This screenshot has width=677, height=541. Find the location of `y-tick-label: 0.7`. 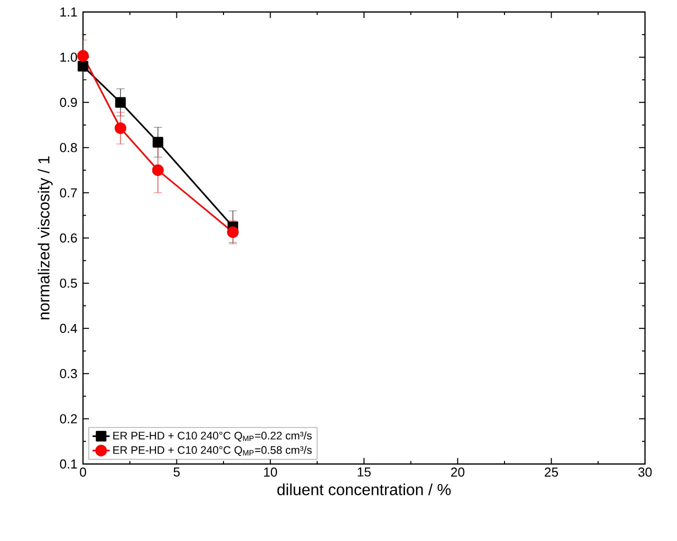

y-tick-label: 0.7 is located at coordinates (68, 193).